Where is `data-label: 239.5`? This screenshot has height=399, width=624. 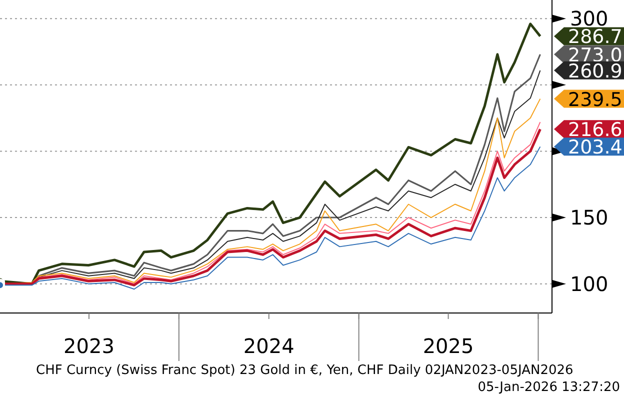
data-label: 239.5 is located at coordinates (595, 99).